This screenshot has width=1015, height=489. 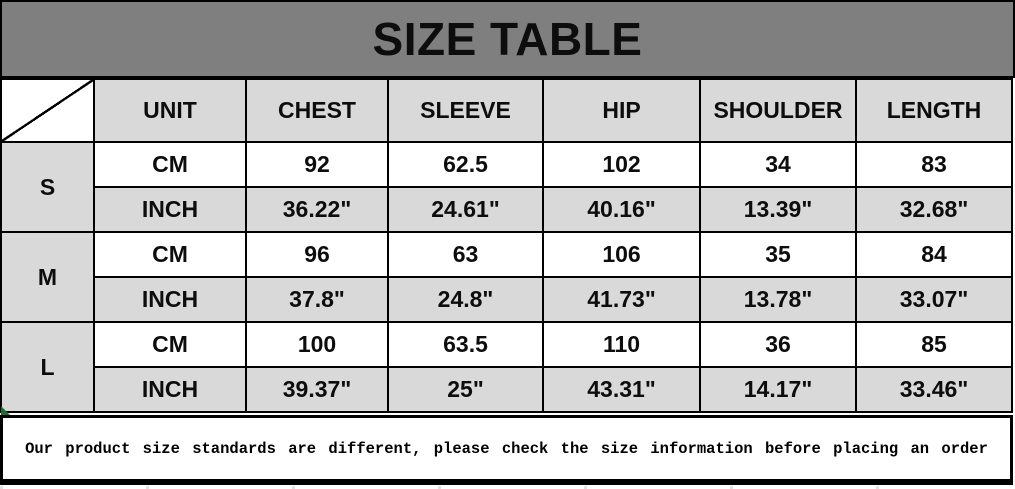 I want to click on cell-m-inch-length: 33.07", so click(x=934, y=299).